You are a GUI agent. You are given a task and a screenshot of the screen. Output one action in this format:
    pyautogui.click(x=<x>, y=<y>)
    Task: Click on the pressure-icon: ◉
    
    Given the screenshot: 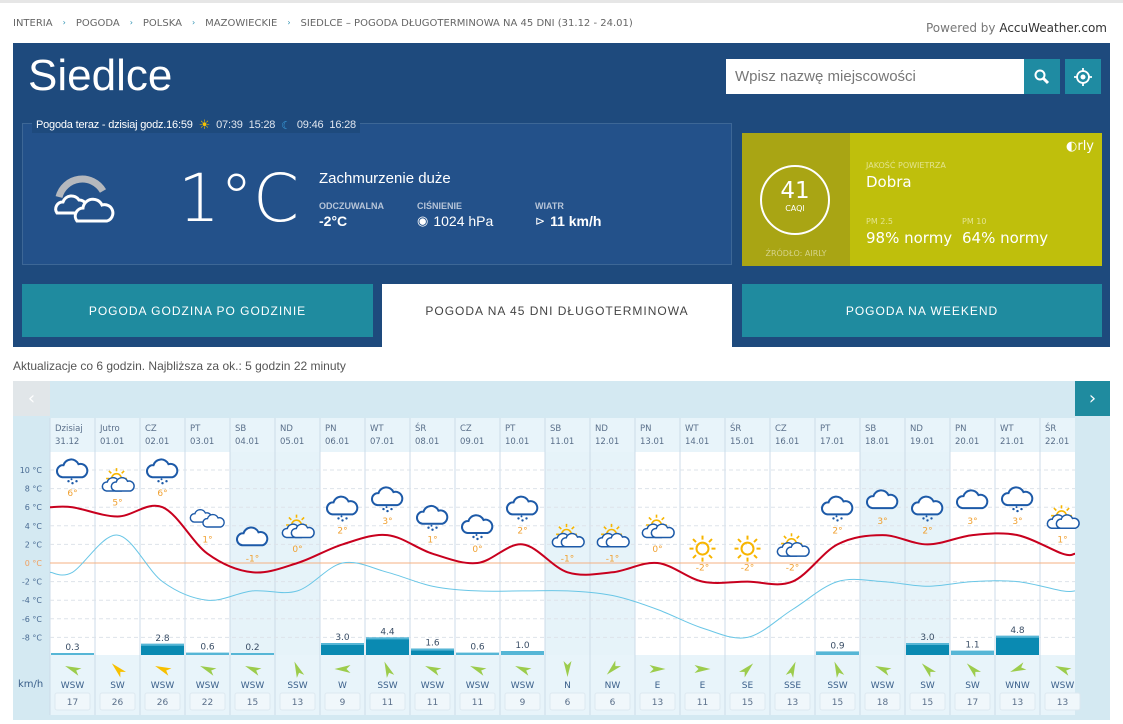 What is the action you would take?
    pyautogui.click(x=423, y=220)
    